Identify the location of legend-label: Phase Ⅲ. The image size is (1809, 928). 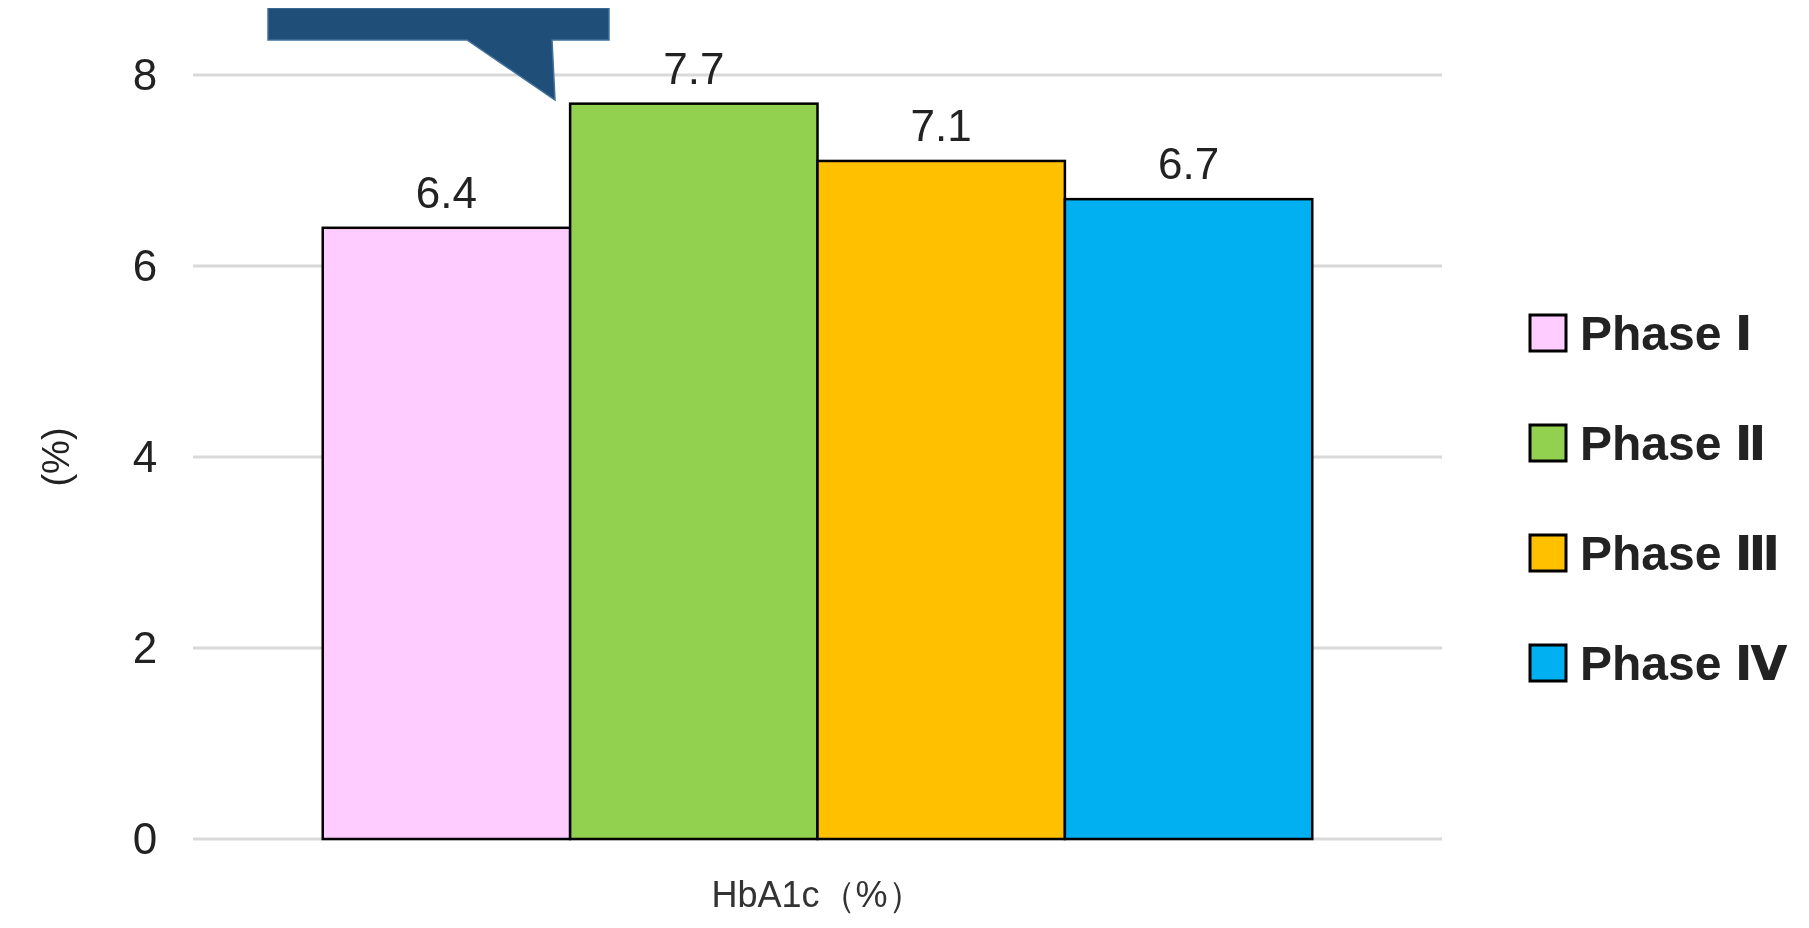
(1680, 553).